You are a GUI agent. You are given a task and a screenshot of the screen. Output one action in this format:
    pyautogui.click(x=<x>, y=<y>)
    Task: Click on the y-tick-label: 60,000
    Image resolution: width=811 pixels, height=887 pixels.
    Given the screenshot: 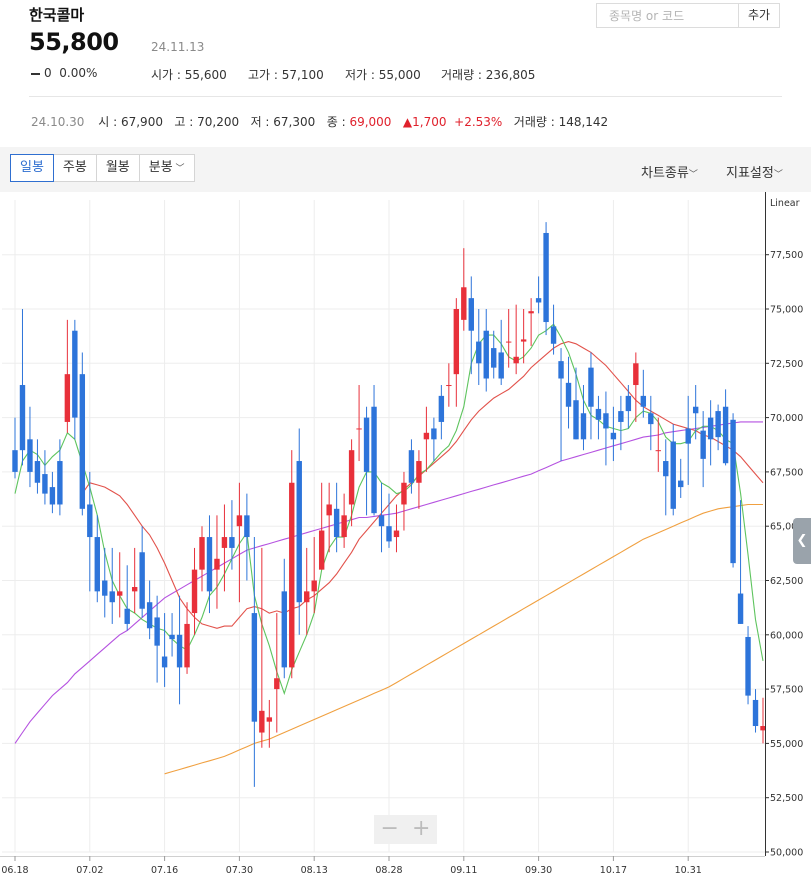 What is the action you would take?
    pyautogui.click(x=786, y=635)
    